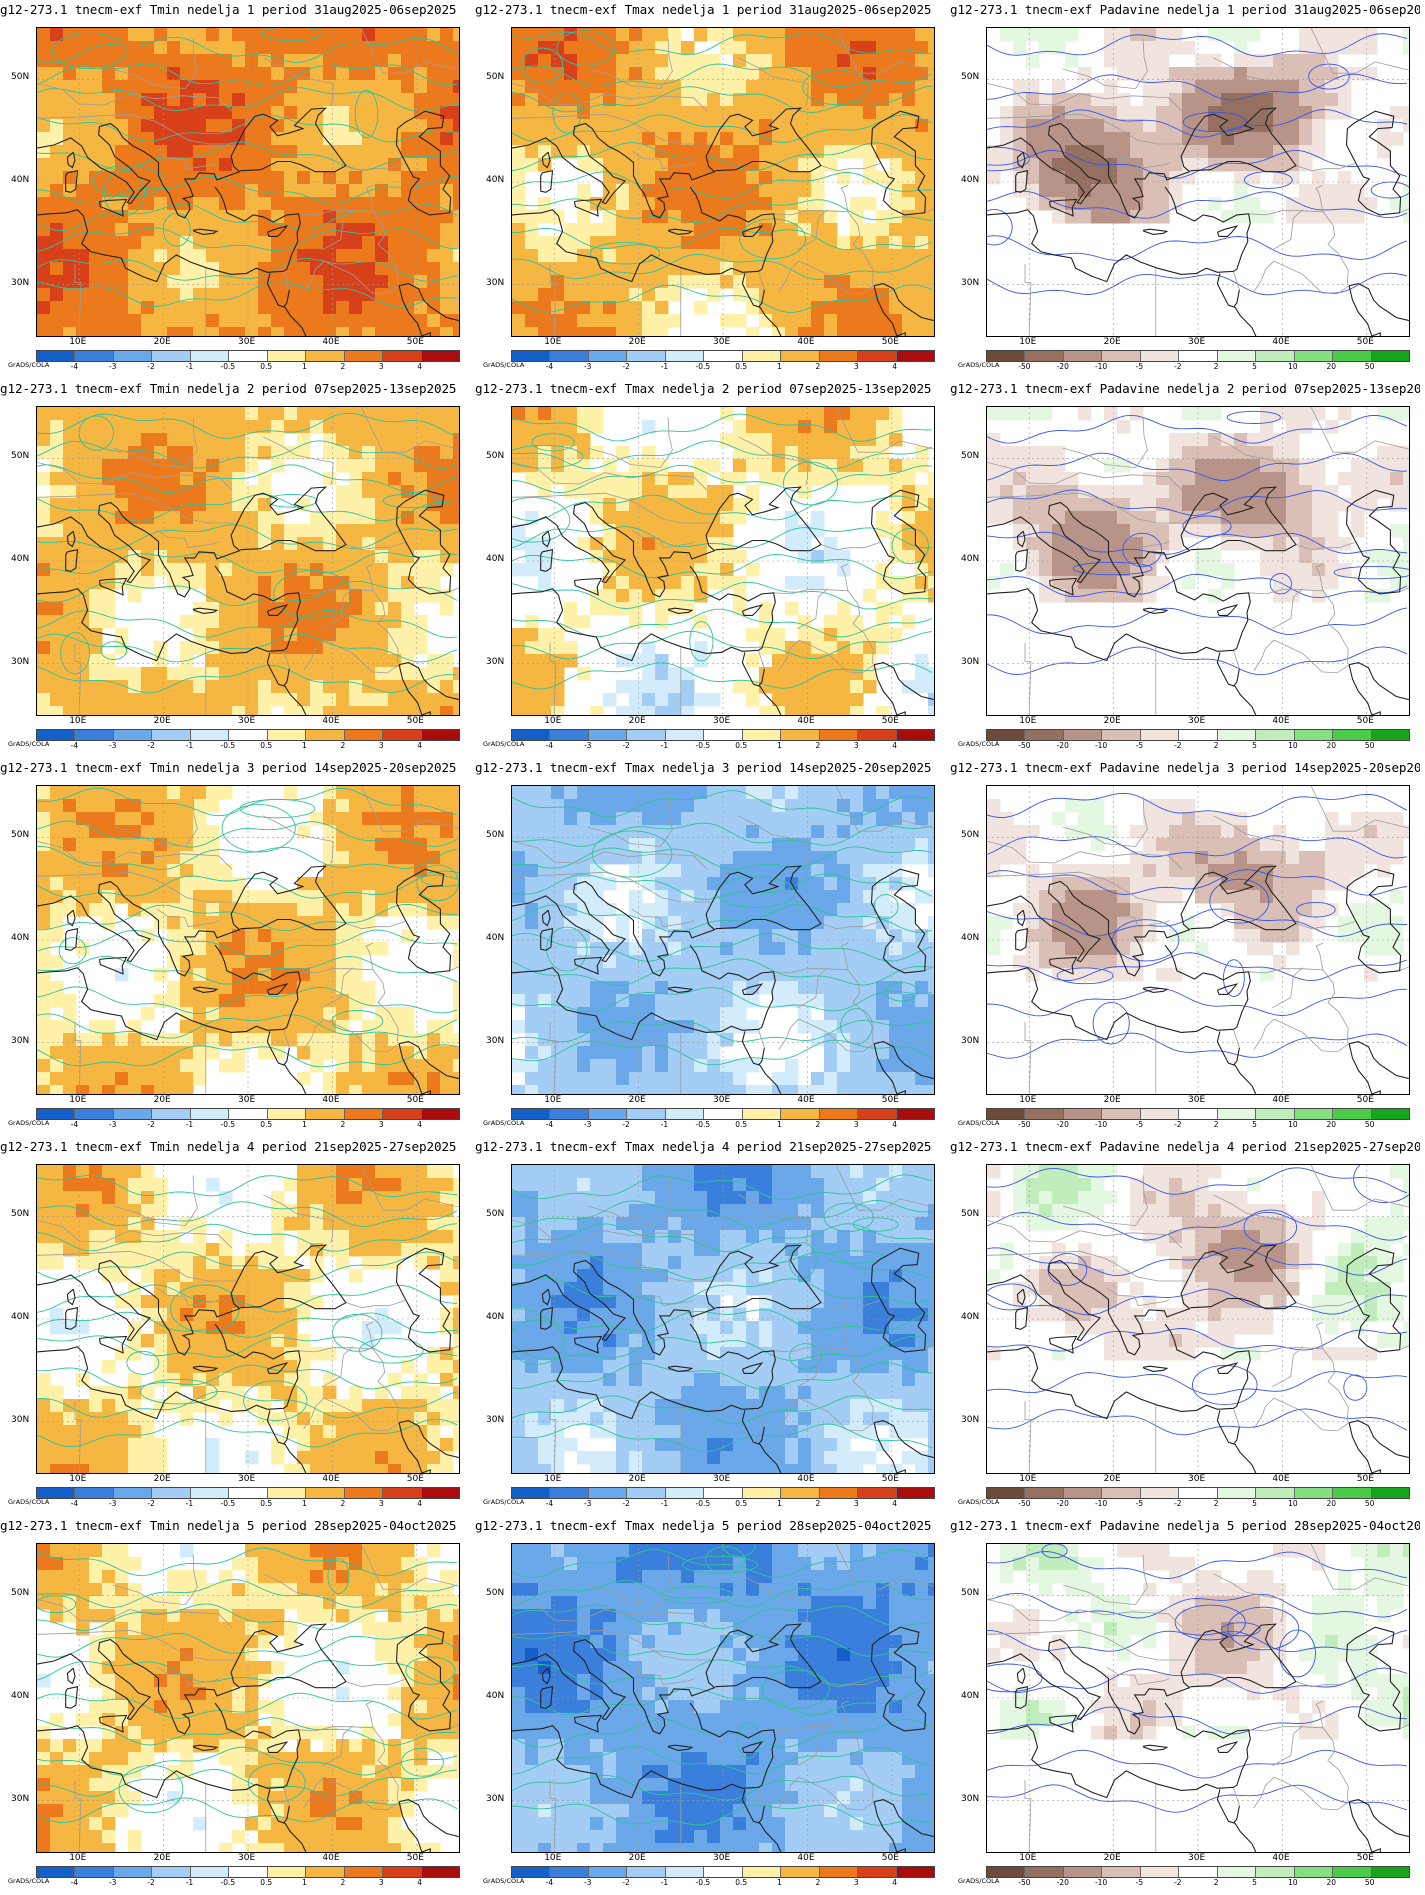 The width and height of the screenshot is (1425, 1895). Describe the element at coordinates (420, 1882) in the screenshot. I see `colorbar-label: 4` at that location.